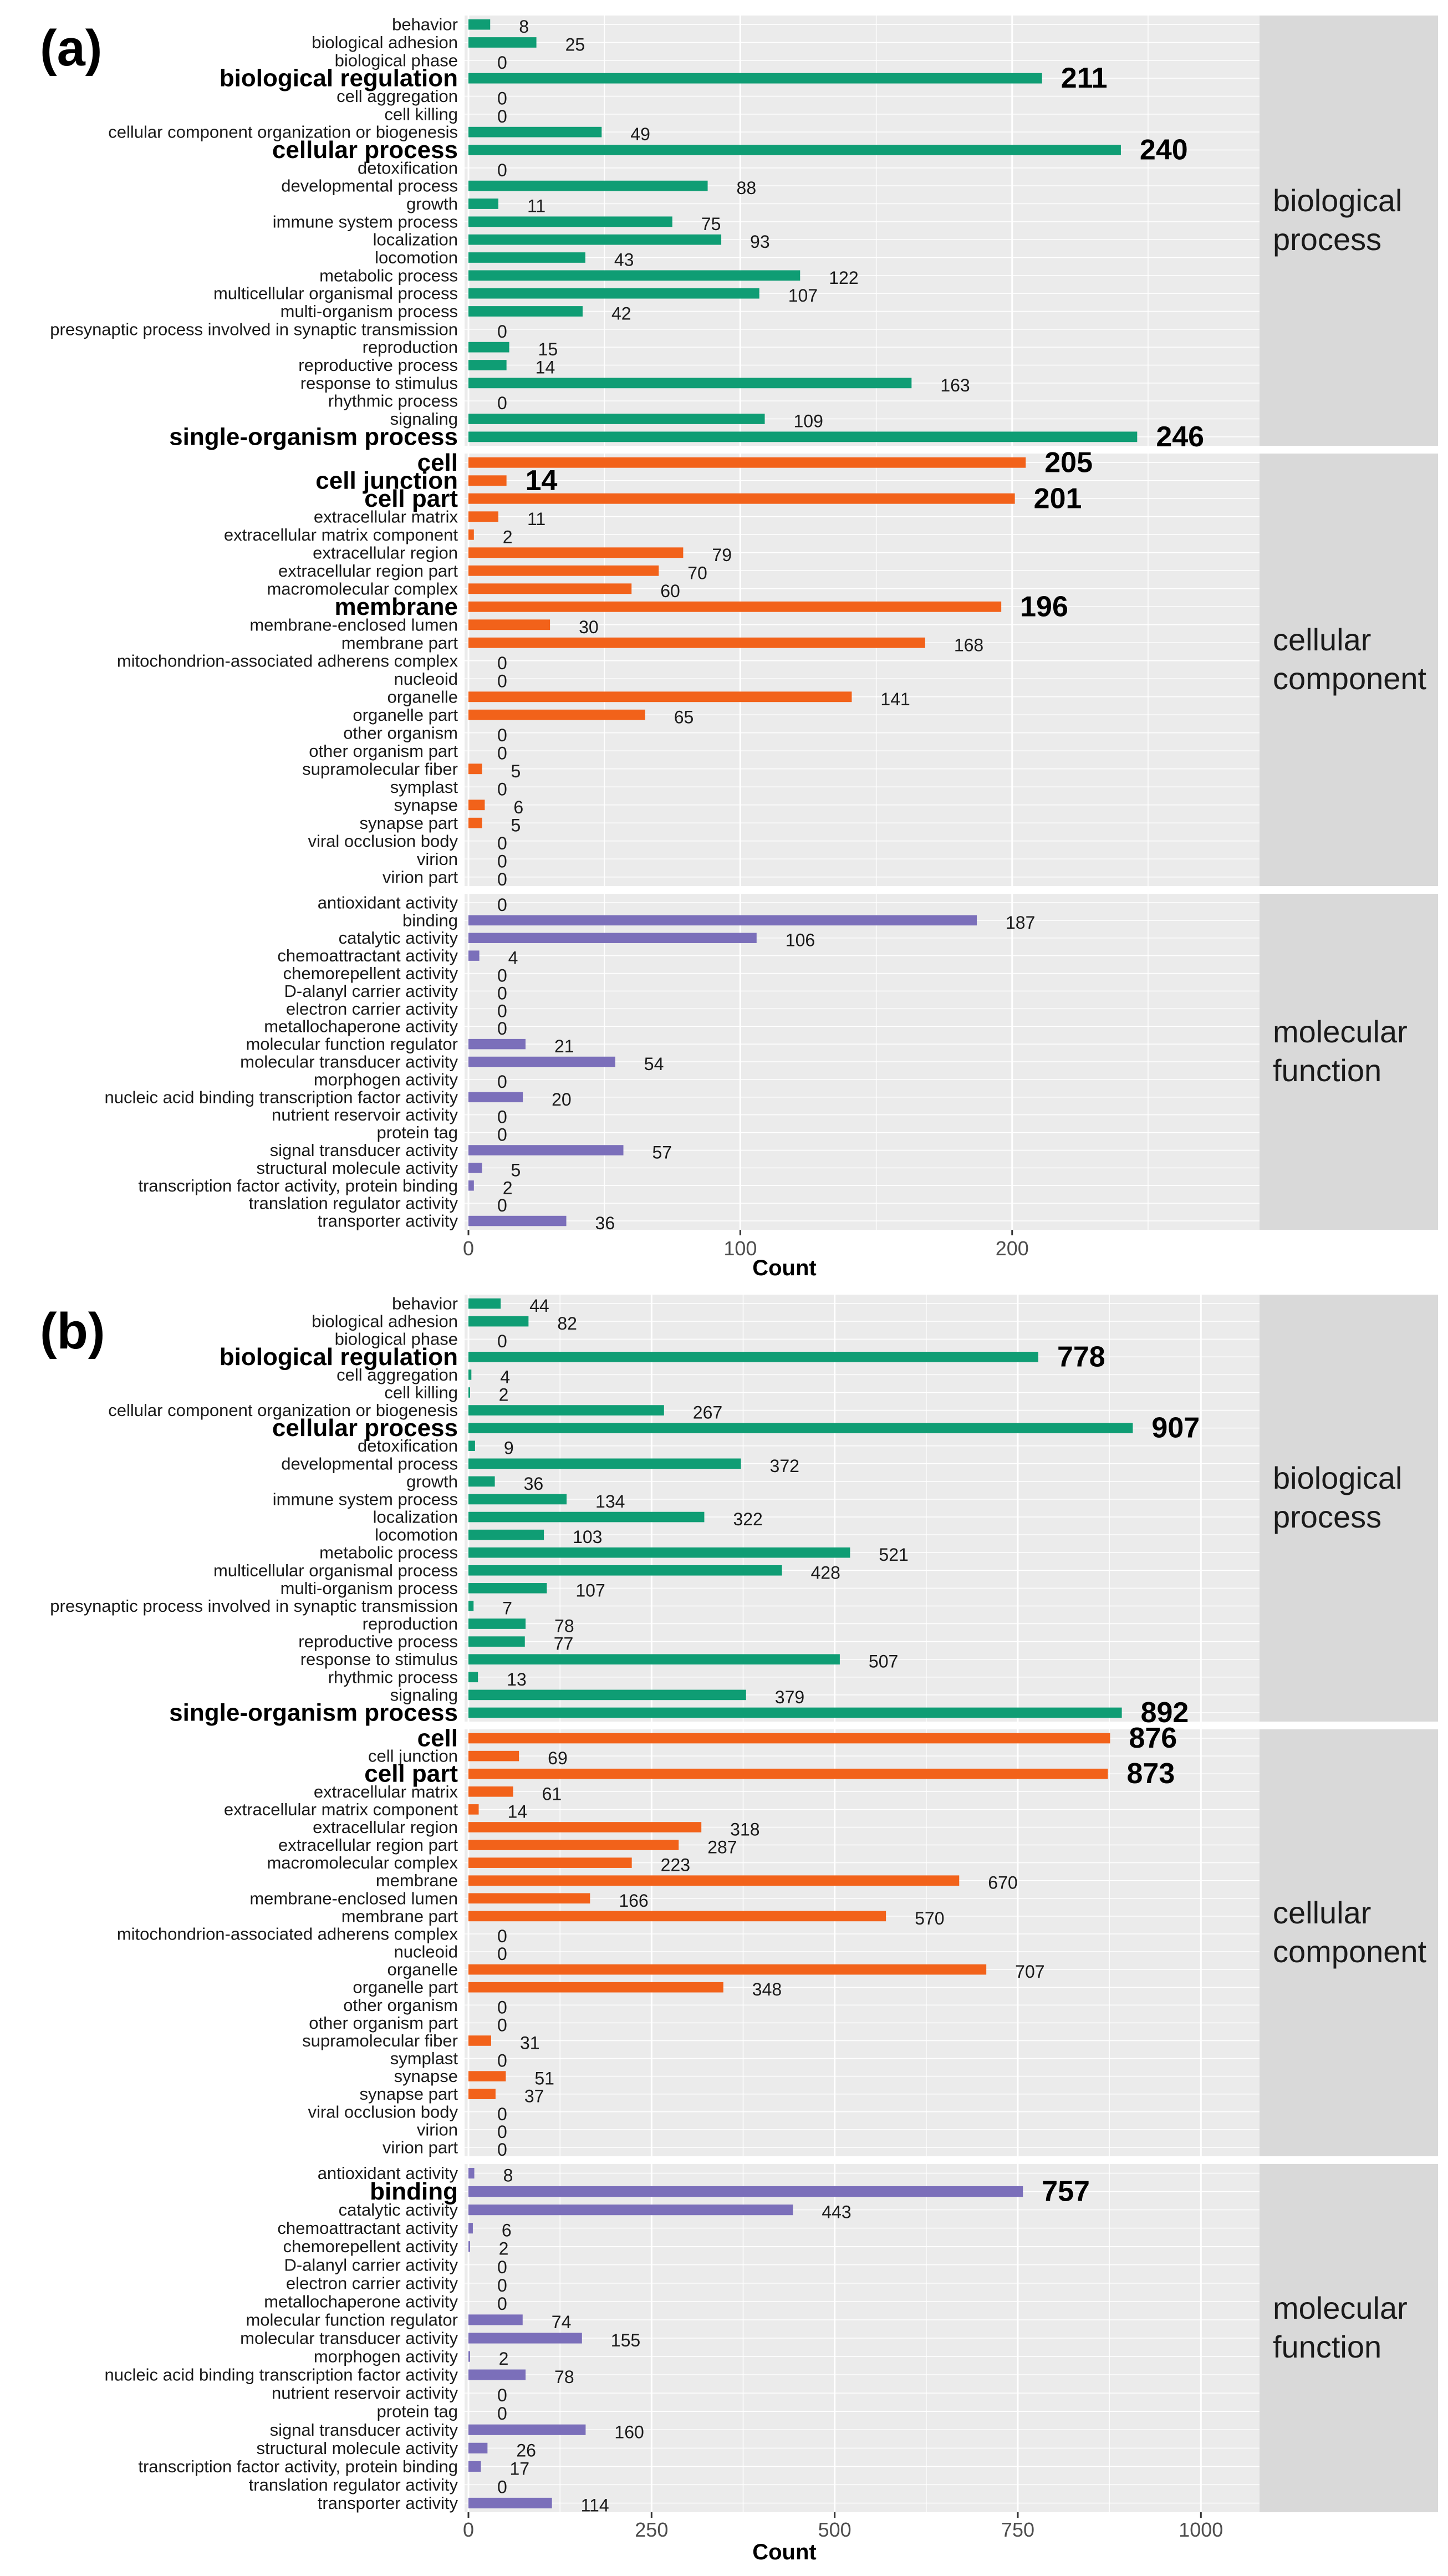  What do you see at coordinates (675, 1865) in the screenshot?
I see `chart-1-value-label: 223` at bounding box center [675, 1865].